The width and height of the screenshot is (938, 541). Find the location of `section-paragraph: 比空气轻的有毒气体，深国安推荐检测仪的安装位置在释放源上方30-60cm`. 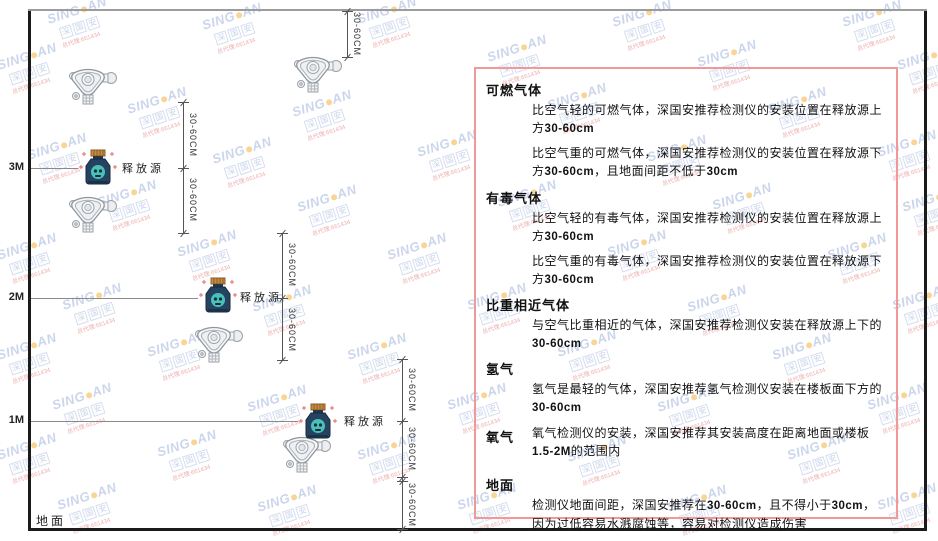

section-paragraph: 比空气轻的有毒气体，深国安推荐检测仪的安装位置在释放源上方30-60cm is located at coordinates (707, 226).